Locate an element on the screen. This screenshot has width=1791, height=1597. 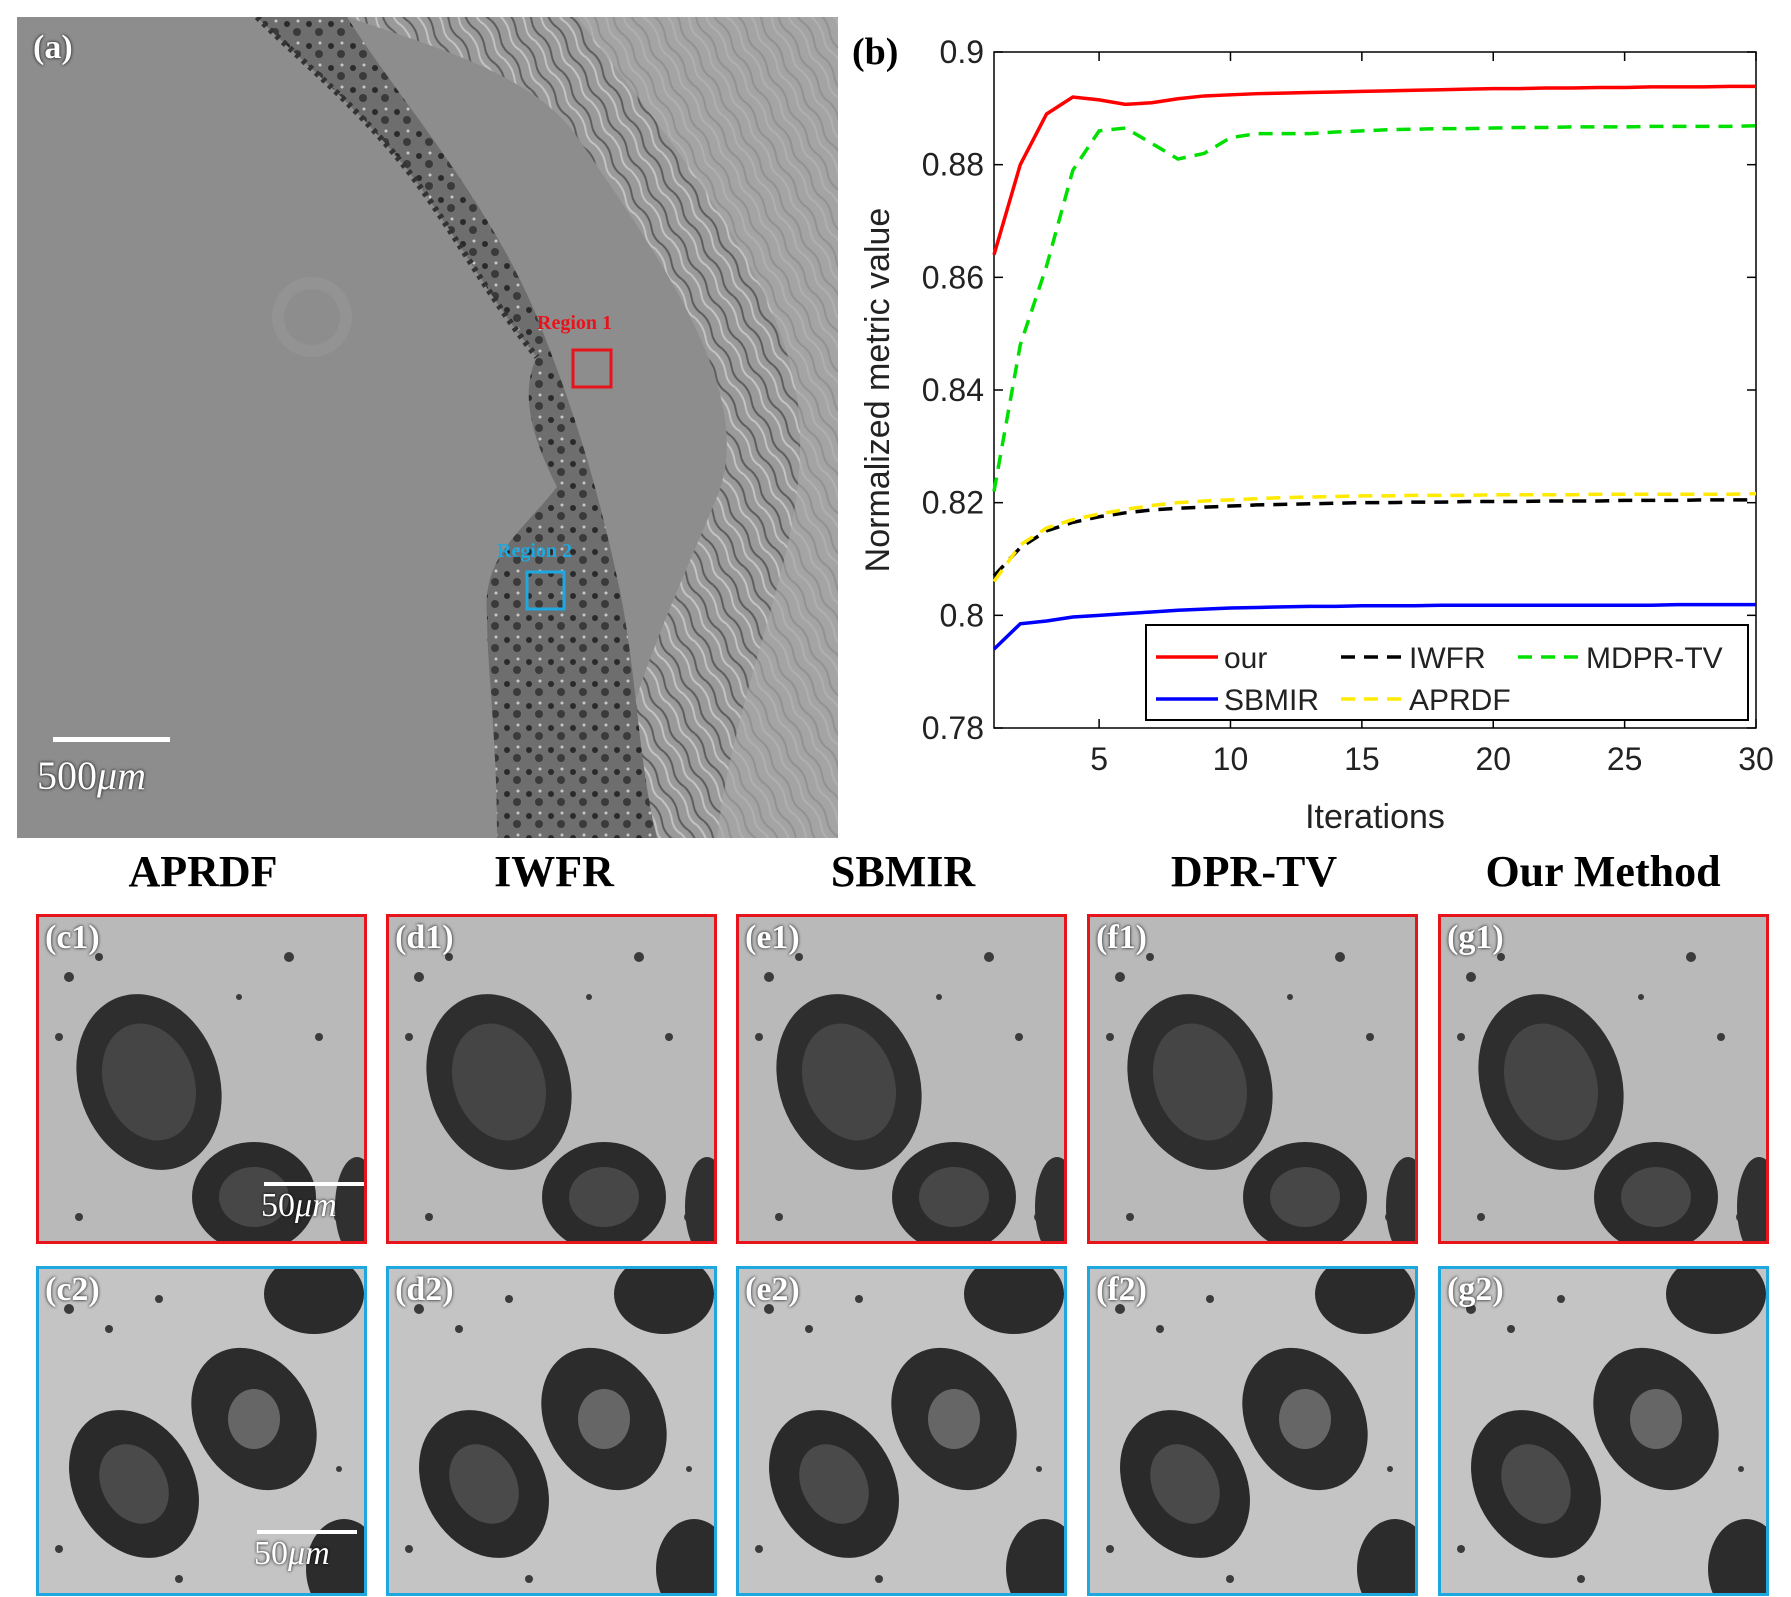
scale-bar-label: 500μm is located at coordinates (91, 775).